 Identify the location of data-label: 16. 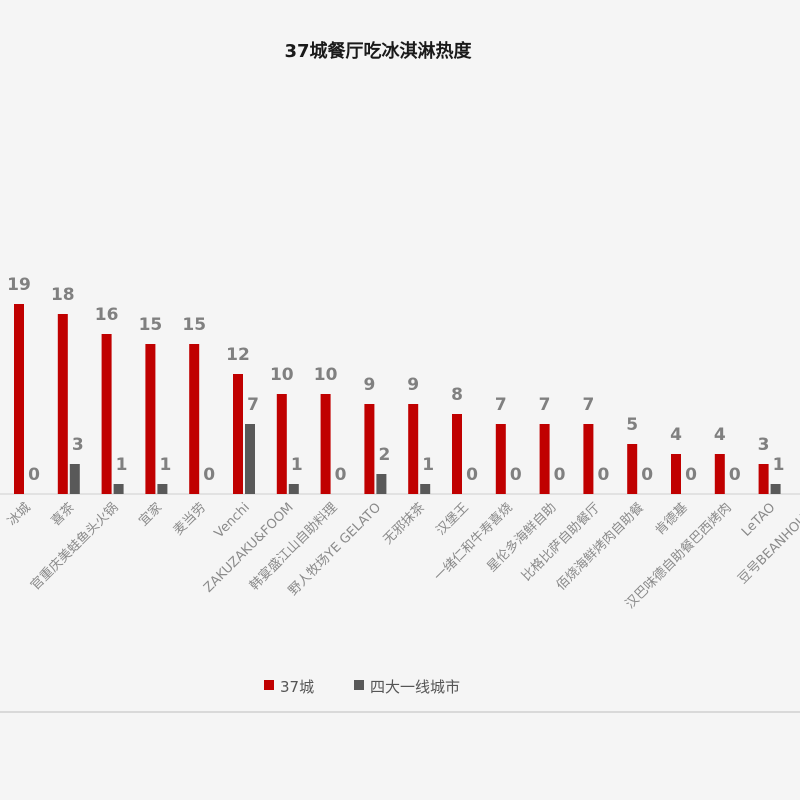
(107, 315).